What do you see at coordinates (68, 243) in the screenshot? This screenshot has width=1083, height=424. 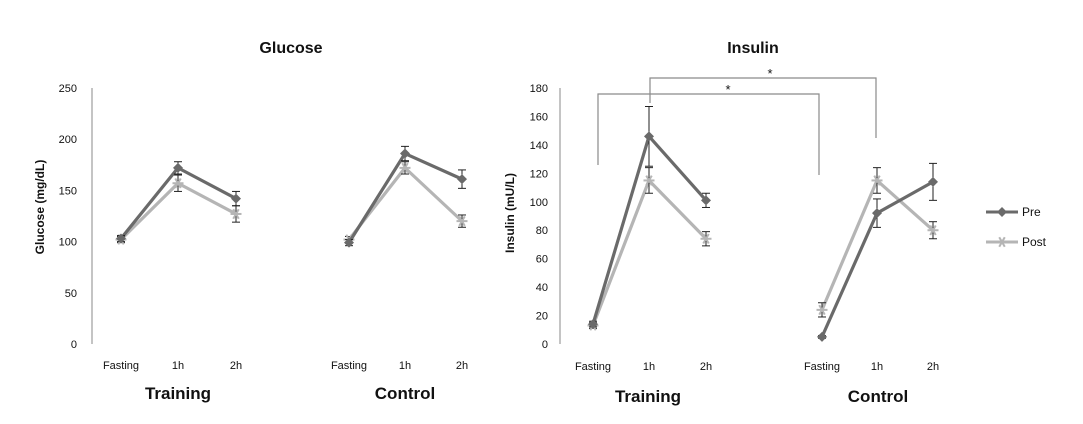 I see `glucose-y-tick-label: 100` at bounding box center [68, 243].